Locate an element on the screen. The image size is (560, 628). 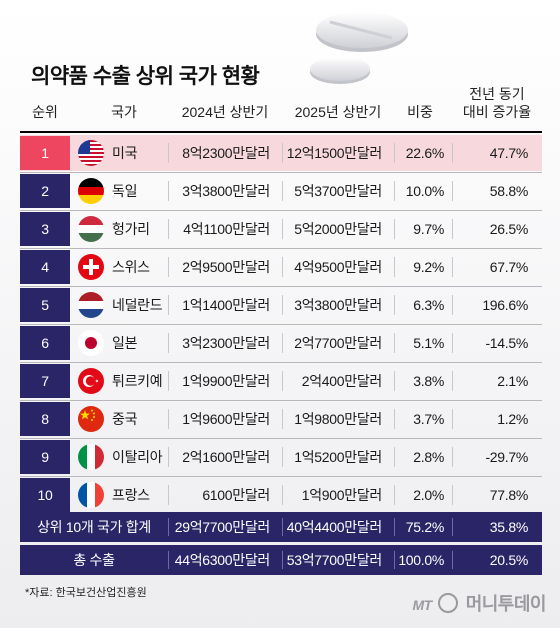
growth-value: 67.7% is located at coordinates (509, 267).